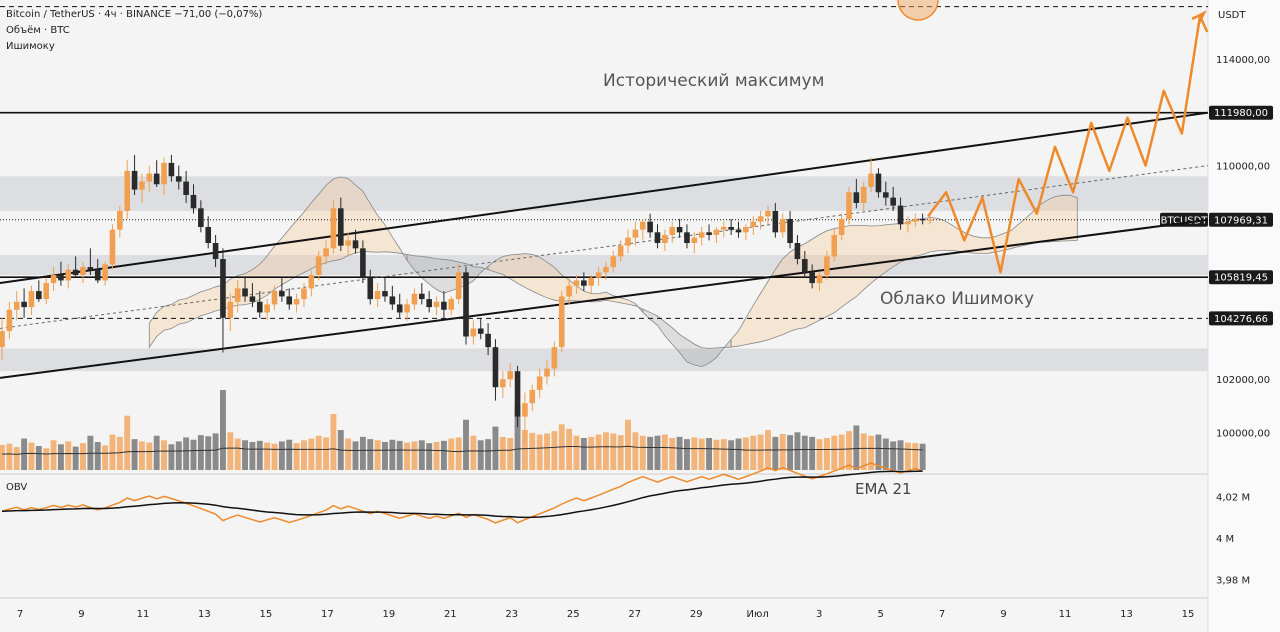 The width and height of the screenshot is (1280, 632). I want to click on obv-tick-1: 4 M, so click(1225, 539).